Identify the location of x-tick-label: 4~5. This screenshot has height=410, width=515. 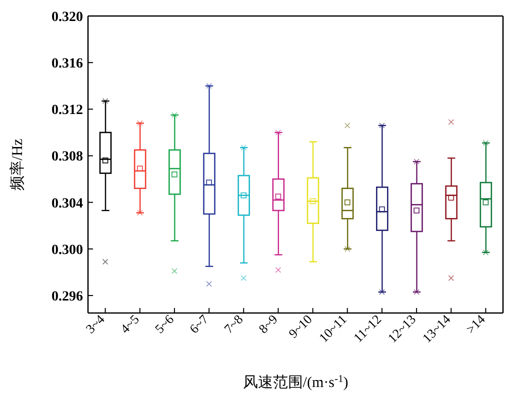
(129, 324).